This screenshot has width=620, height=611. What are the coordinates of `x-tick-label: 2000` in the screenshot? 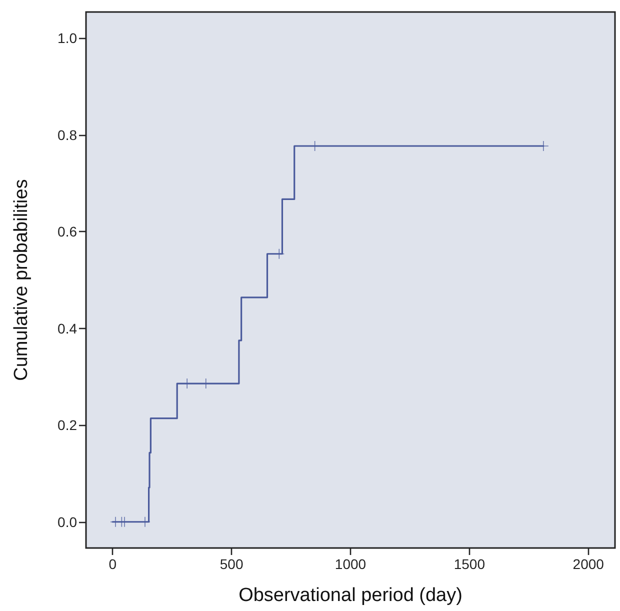 It's located at (588, 564).